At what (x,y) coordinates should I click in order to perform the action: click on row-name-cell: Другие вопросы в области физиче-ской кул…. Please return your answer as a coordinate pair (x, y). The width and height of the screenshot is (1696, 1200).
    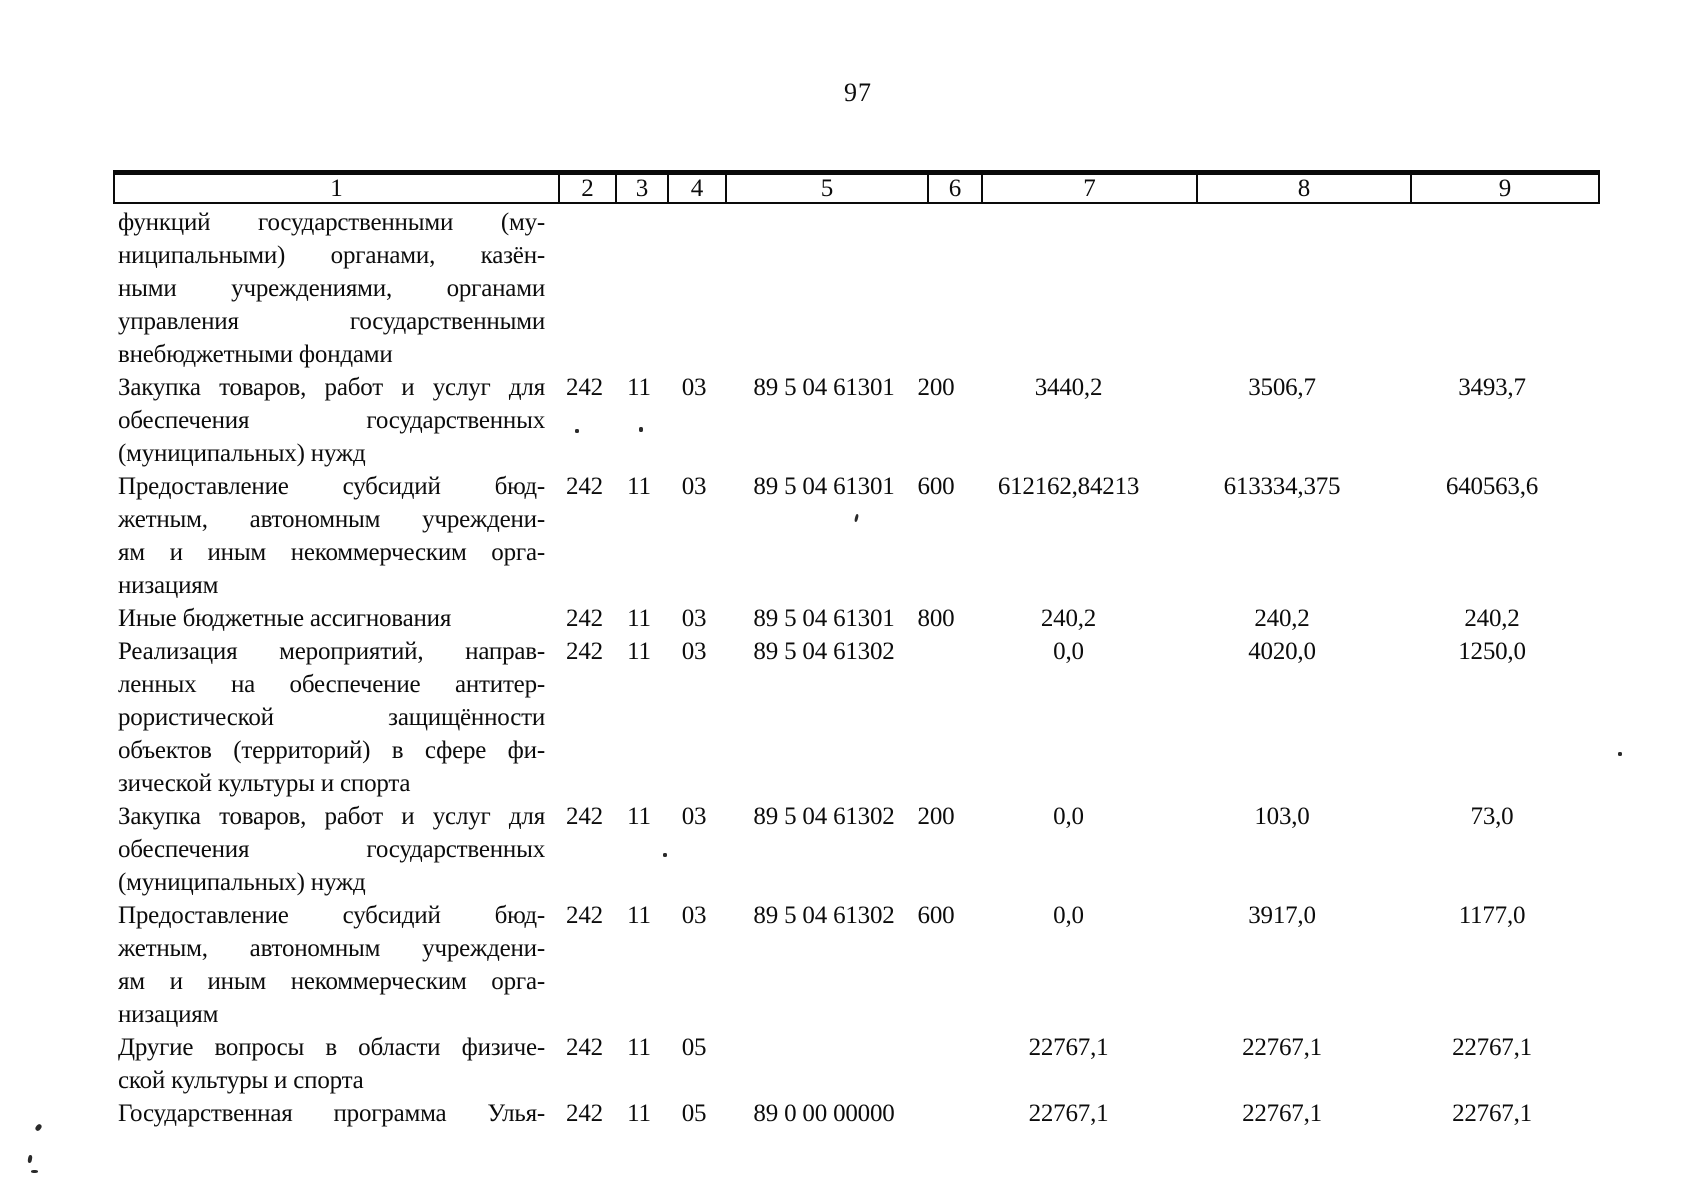
    Looking at the image, I should click on (334, 1064).